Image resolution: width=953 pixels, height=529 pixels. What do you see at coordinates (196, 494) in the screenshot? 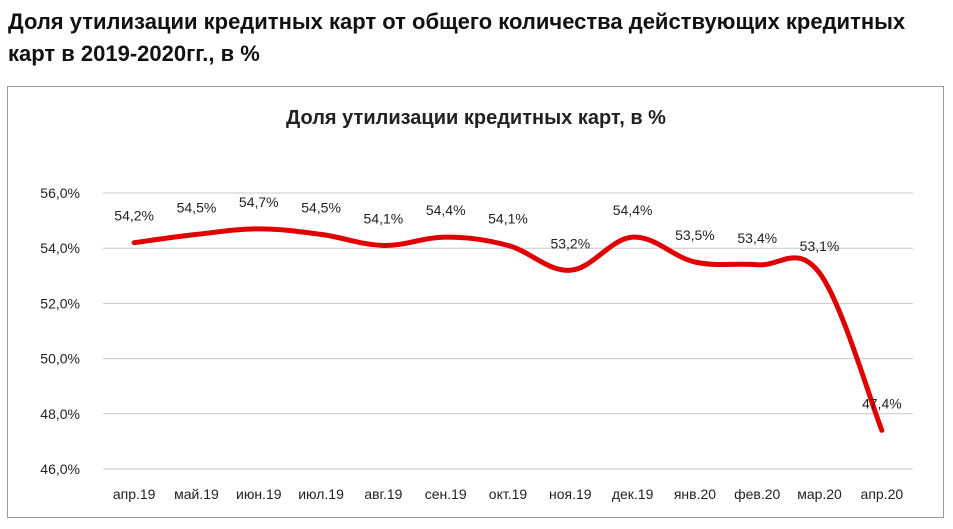
I see `x-tick-label: май.19` at bounding box center [196, 494].